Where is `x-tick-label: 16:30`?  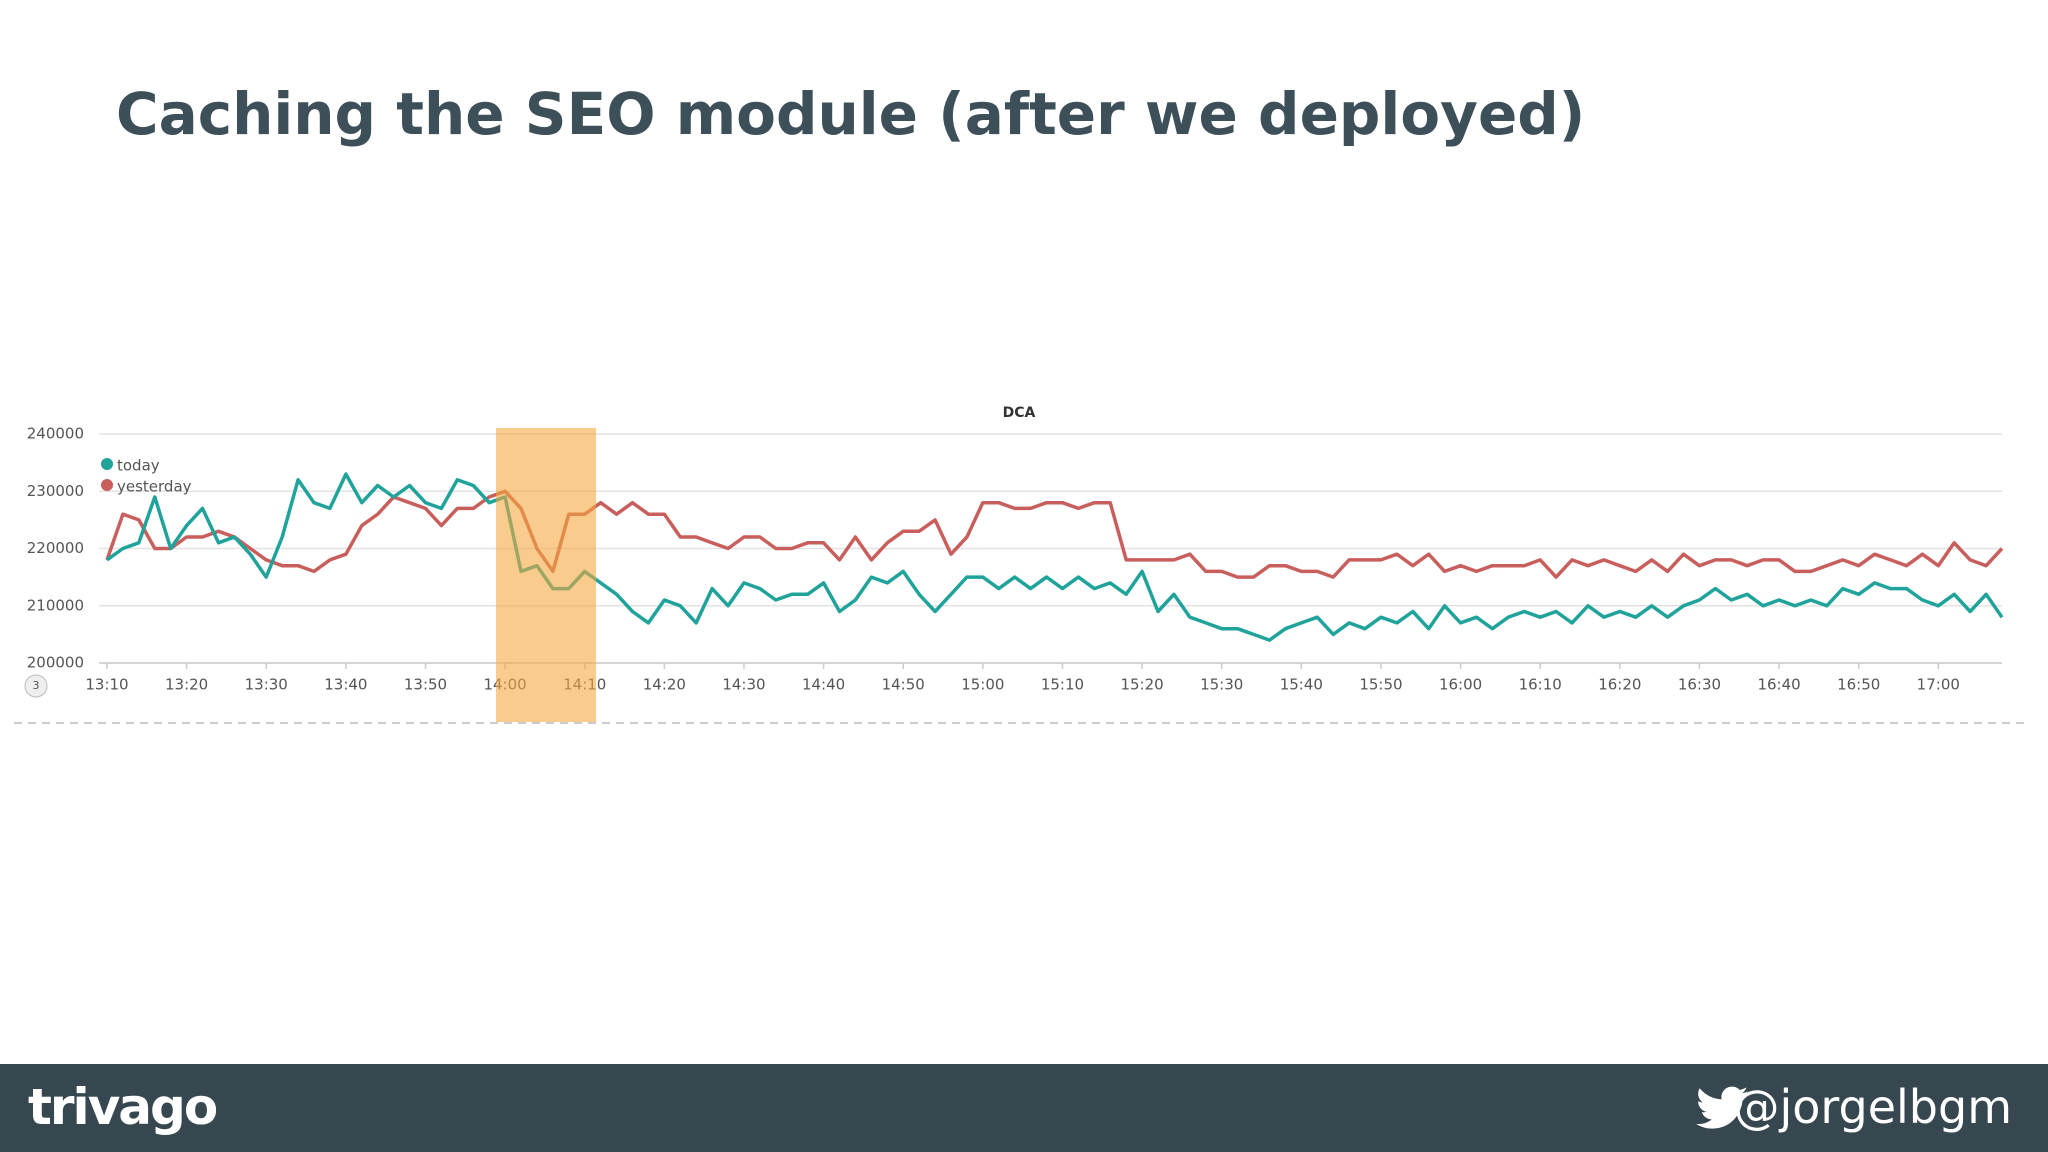 x-tick-label: 16:30 is located at coordinates (1699, 685).